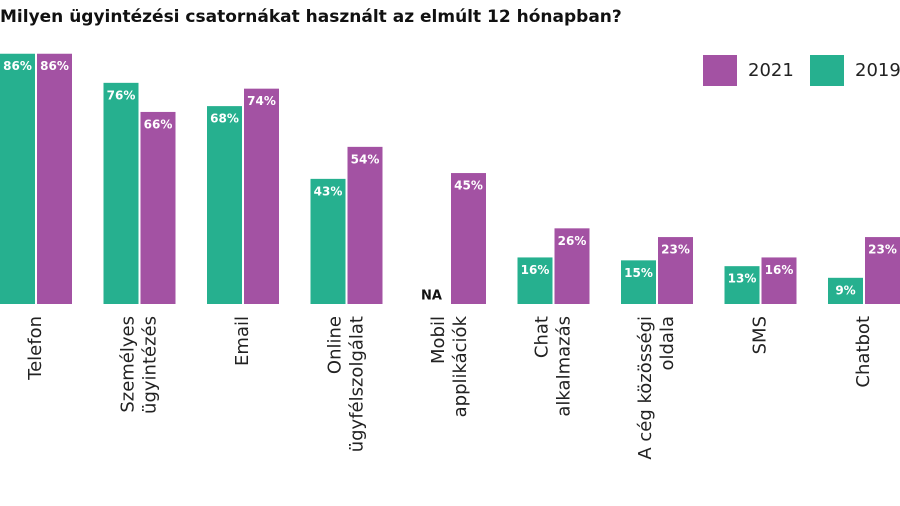 Image resolution: width=900 pixels, height=506 pixels. I want to click on x-tick-label-line: SMS, so click(760, 335).